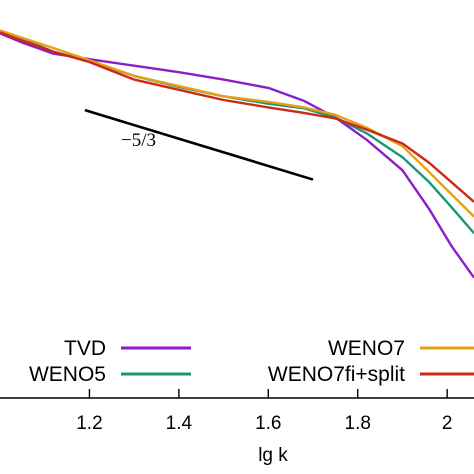 This screenshot has width=474, height=474. Describe the element at coordinates (89, 423) in the screenshot. I see `x-tick-label: 1.2` at that location.